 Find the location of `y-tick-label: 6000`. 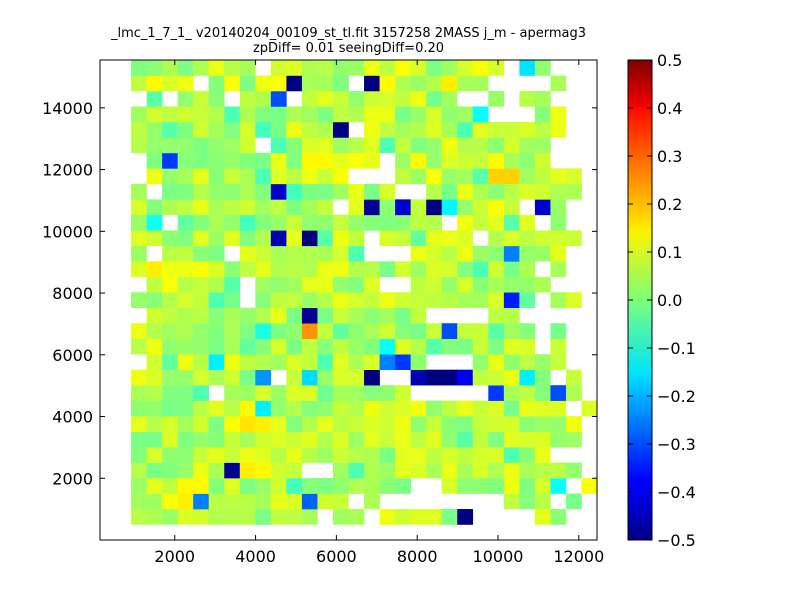

y-tick-label: 6000 is located at coordinates (72, 355).